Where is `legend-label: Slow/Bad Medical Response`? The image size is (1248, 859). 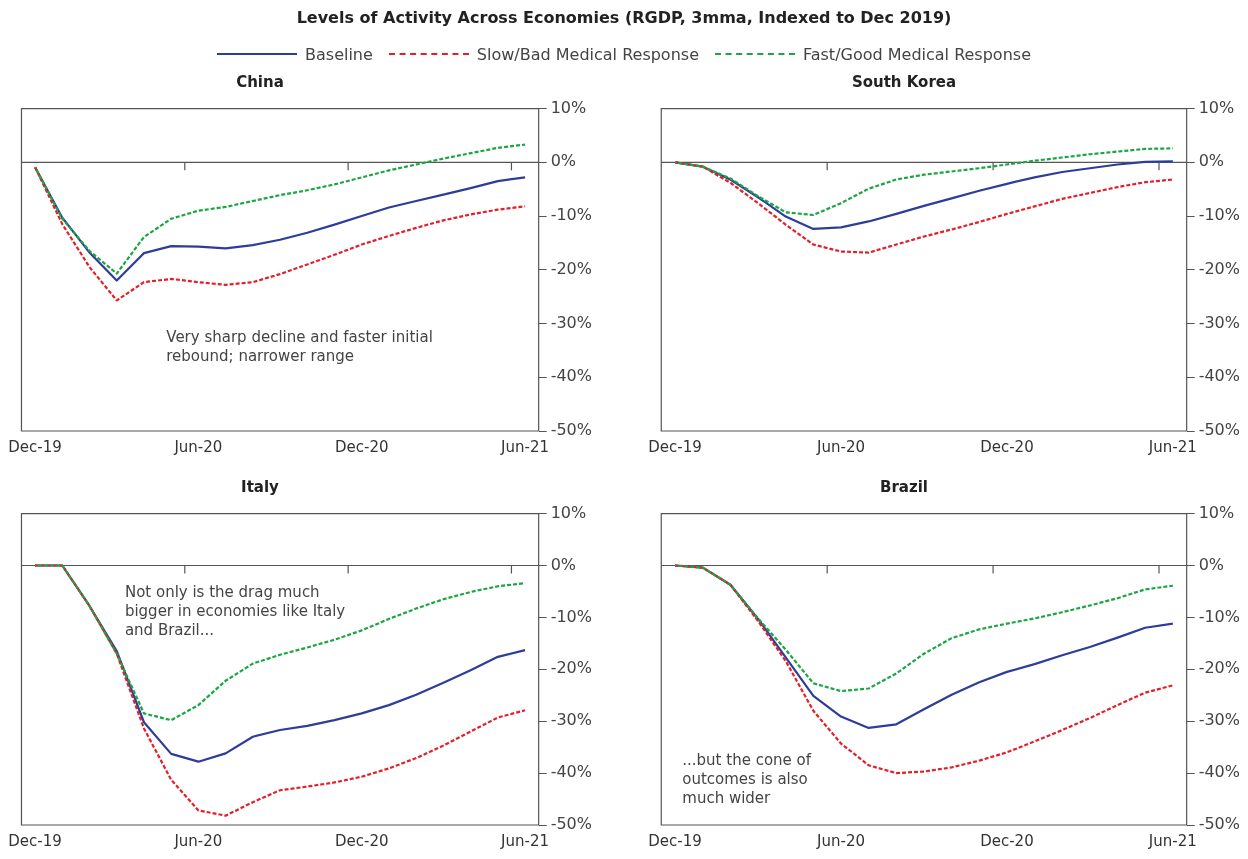
legend-label: Slow/Bad Medical Response is located at coordinates (587, 54).